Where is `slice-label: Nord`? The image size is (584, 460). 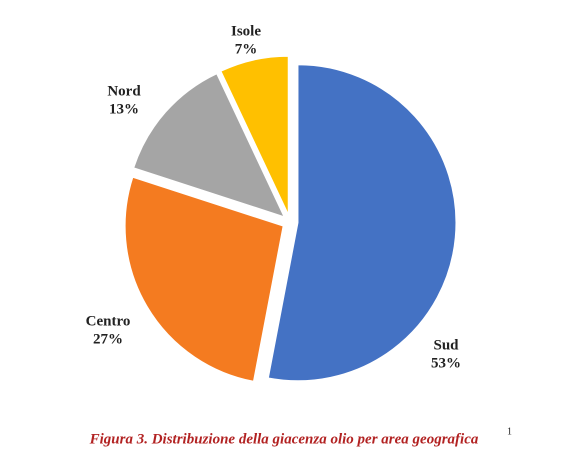
slice-label: Nord is located at coordinates (124, 91).